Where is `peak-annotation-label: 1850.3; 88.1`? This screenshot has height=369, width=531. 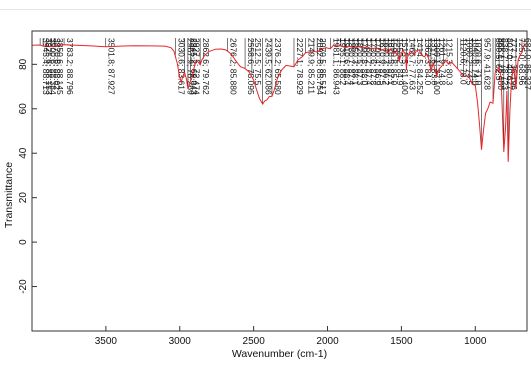 peak-annotation-label: 1850.3; 88.1 is located at coordinates (356, 62).